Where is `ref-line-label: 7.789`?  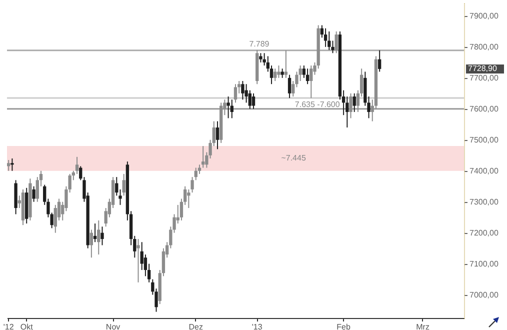 ref-line-label: 7.789 is located at coordinates (259, 43).